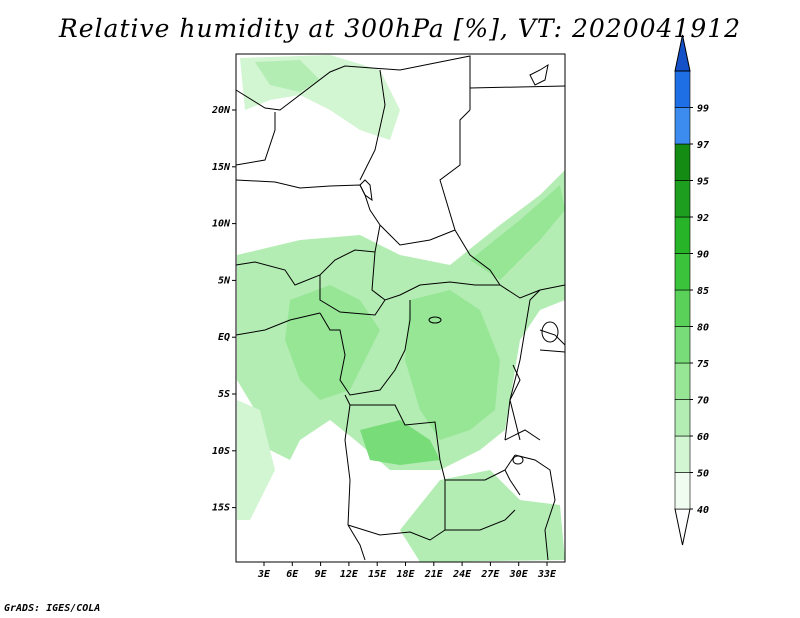  Describe the element at coordinates (221, 451) in the screenshot. I see `lat-tick-label: 10S` at that location.